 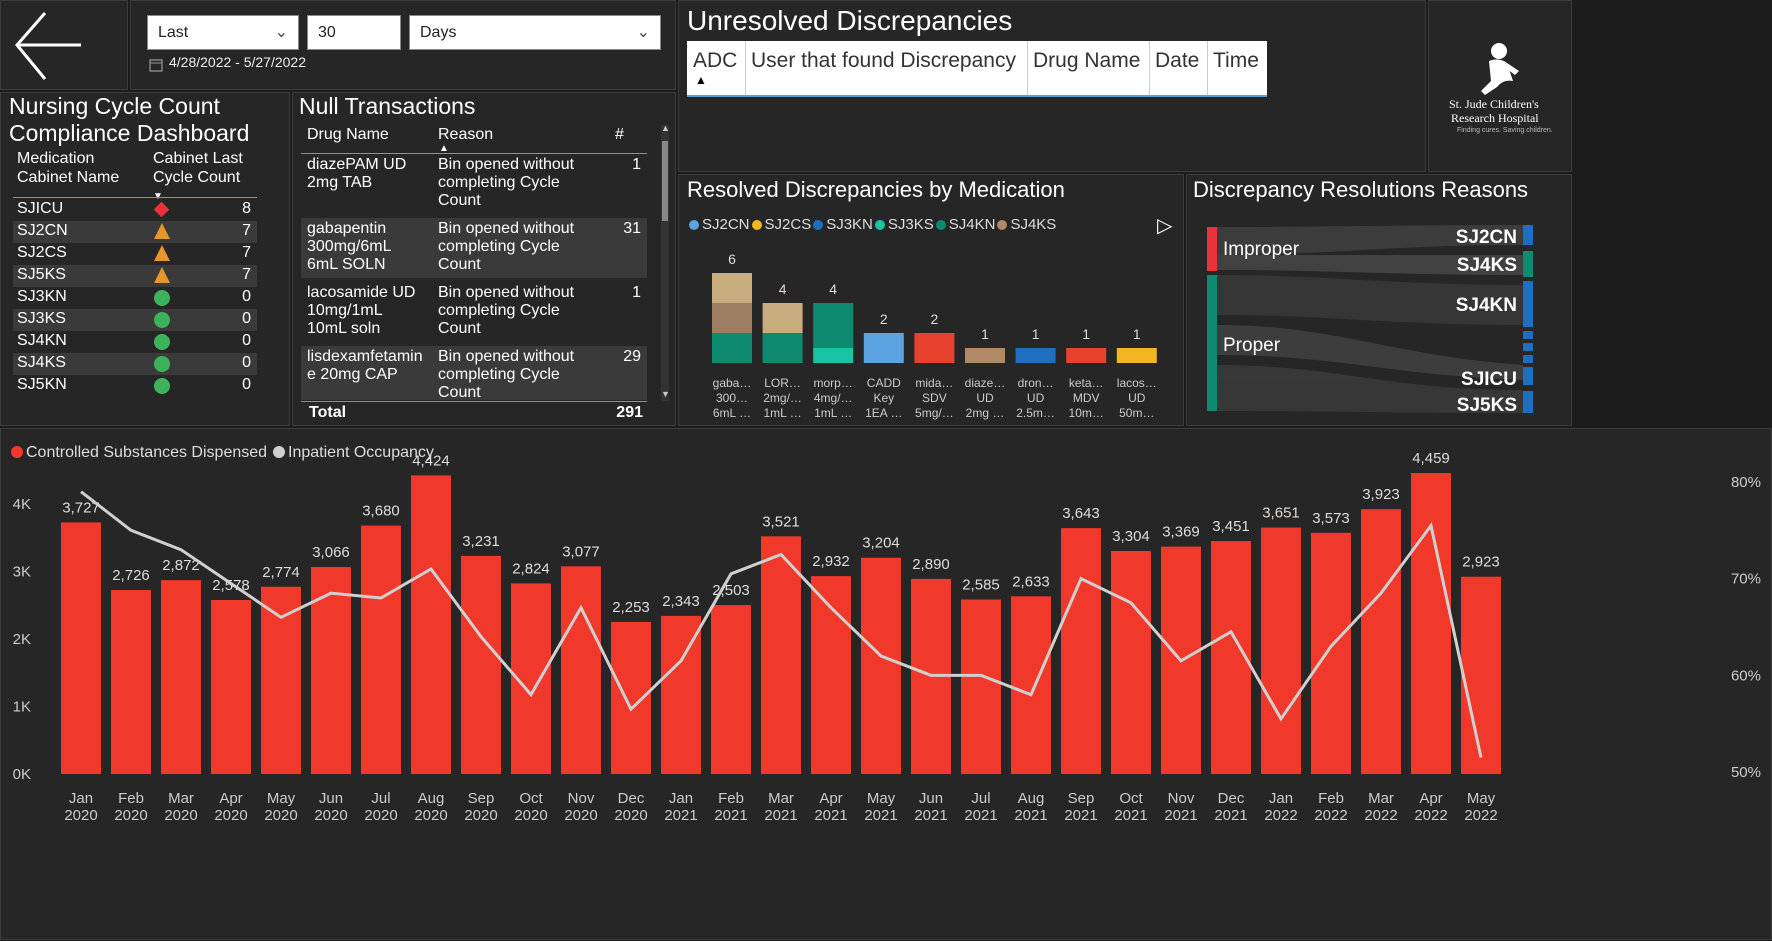 What do you see at coordinates (665, 394) in the screenshot?
I see `scroll-down-icon: ▼` at bounding box center [665, 394].